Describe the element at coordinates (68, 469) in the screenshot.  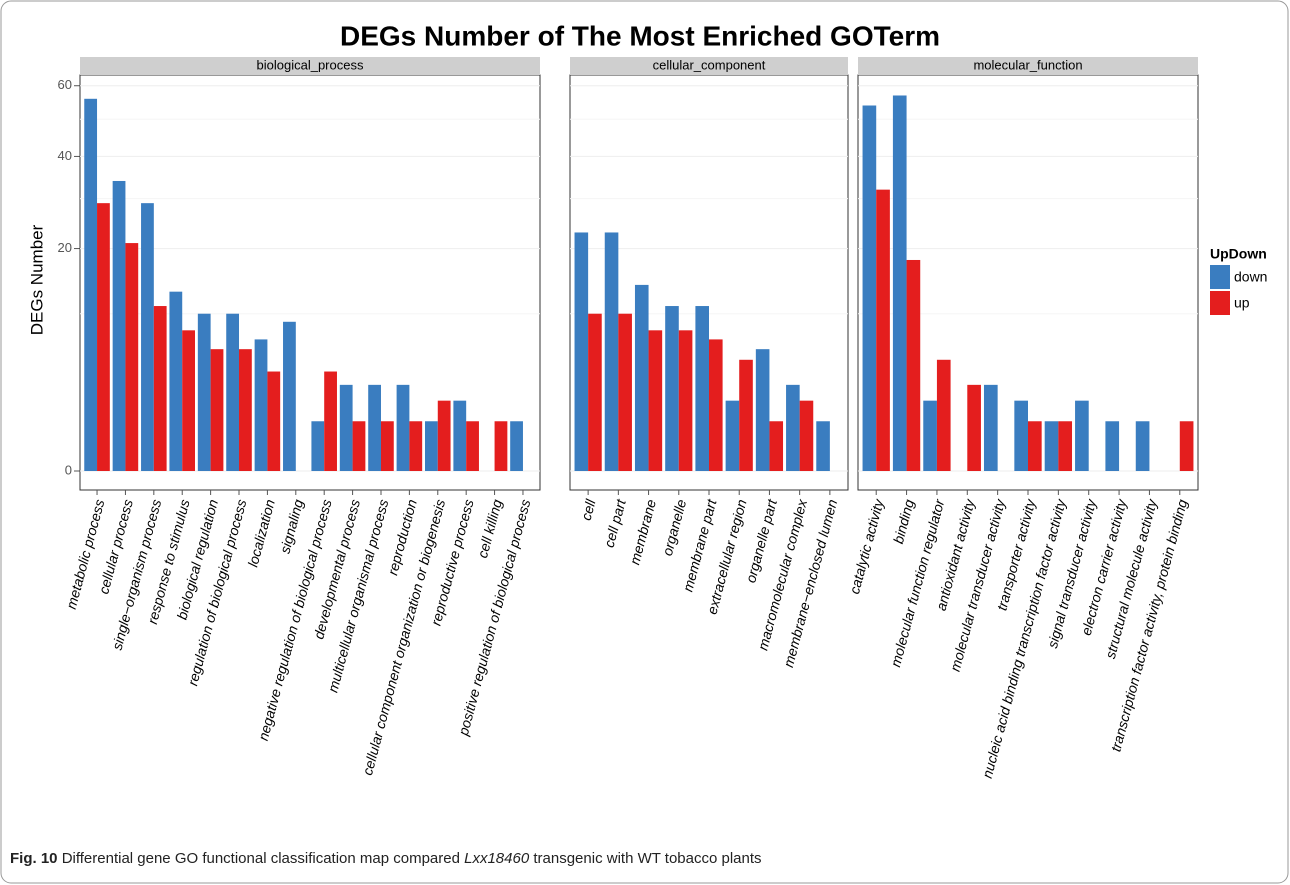
I see `y-tick-label: 0` at that location.